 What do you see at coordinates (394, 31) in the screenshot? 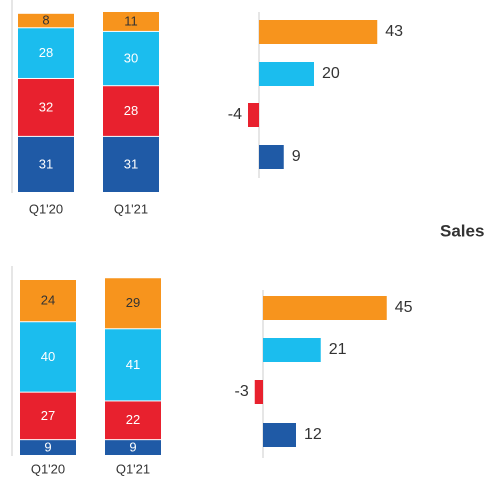
I see `value-label: 43` at bounding box center [394, 31].